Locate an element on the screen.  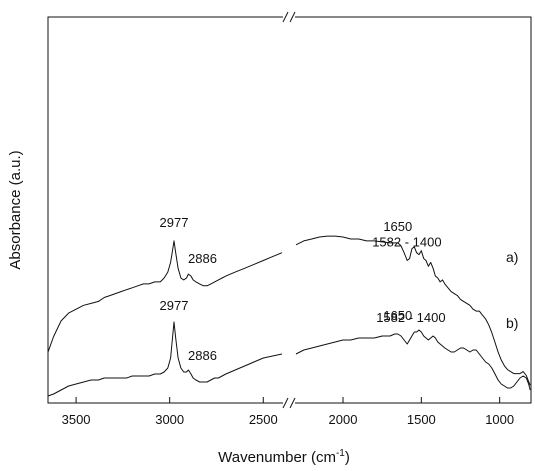
x-tick-label: 2500 is located at coordinates (263, 419).